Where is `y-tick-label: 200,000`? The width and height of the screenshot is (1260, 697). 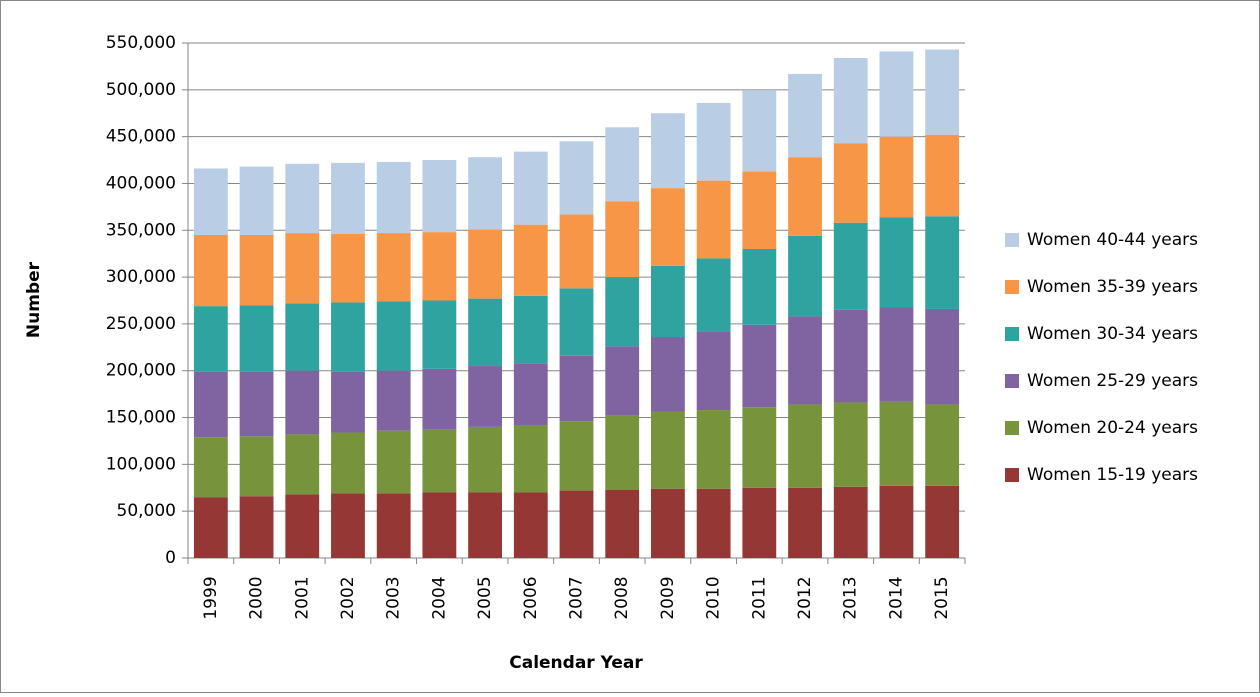
y-tick-label: 200,000 is located at coordinates (141, 371).